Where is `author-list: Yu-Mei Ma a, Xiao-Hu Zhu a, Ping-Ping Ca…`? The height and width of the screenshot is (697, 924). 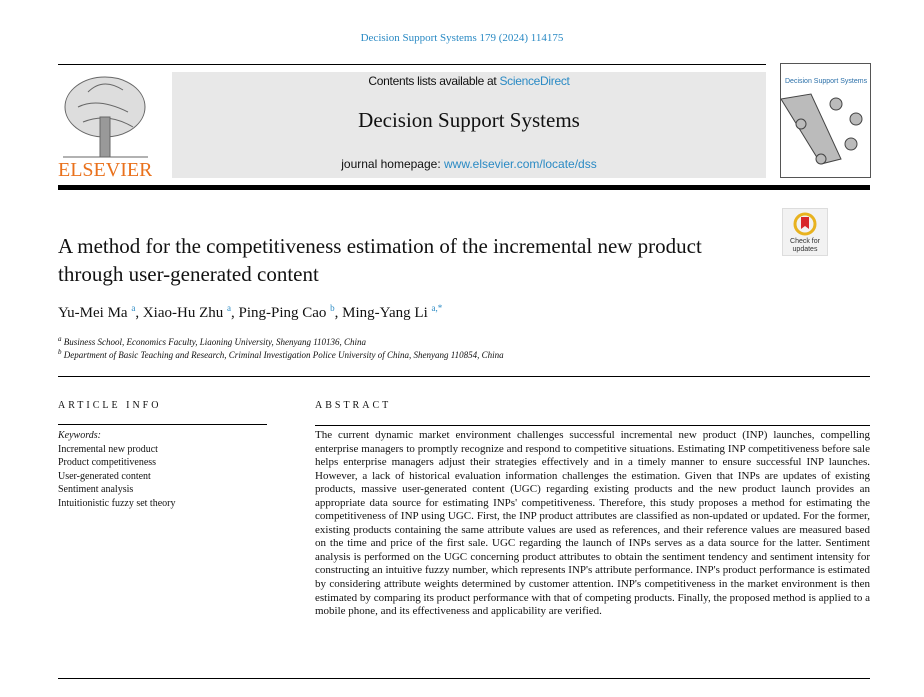 author-list: Yu-Mei Ma a, Xiao-Hu Zhu a, Ping-Ping Ca… is located at coordinates (250, 312).